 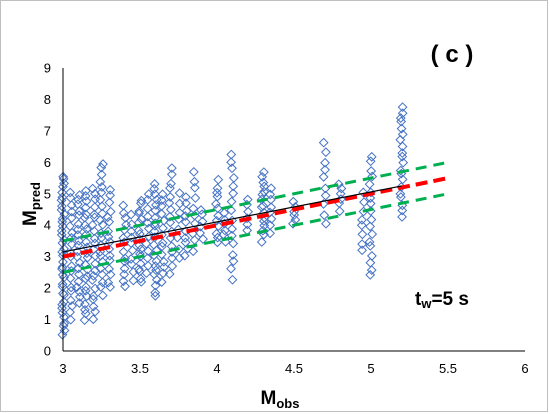 What do you see at coordinates (448, 368) in the screenshot?
I see `x-tick-label: 5.5` at bounding box center [448, 368].